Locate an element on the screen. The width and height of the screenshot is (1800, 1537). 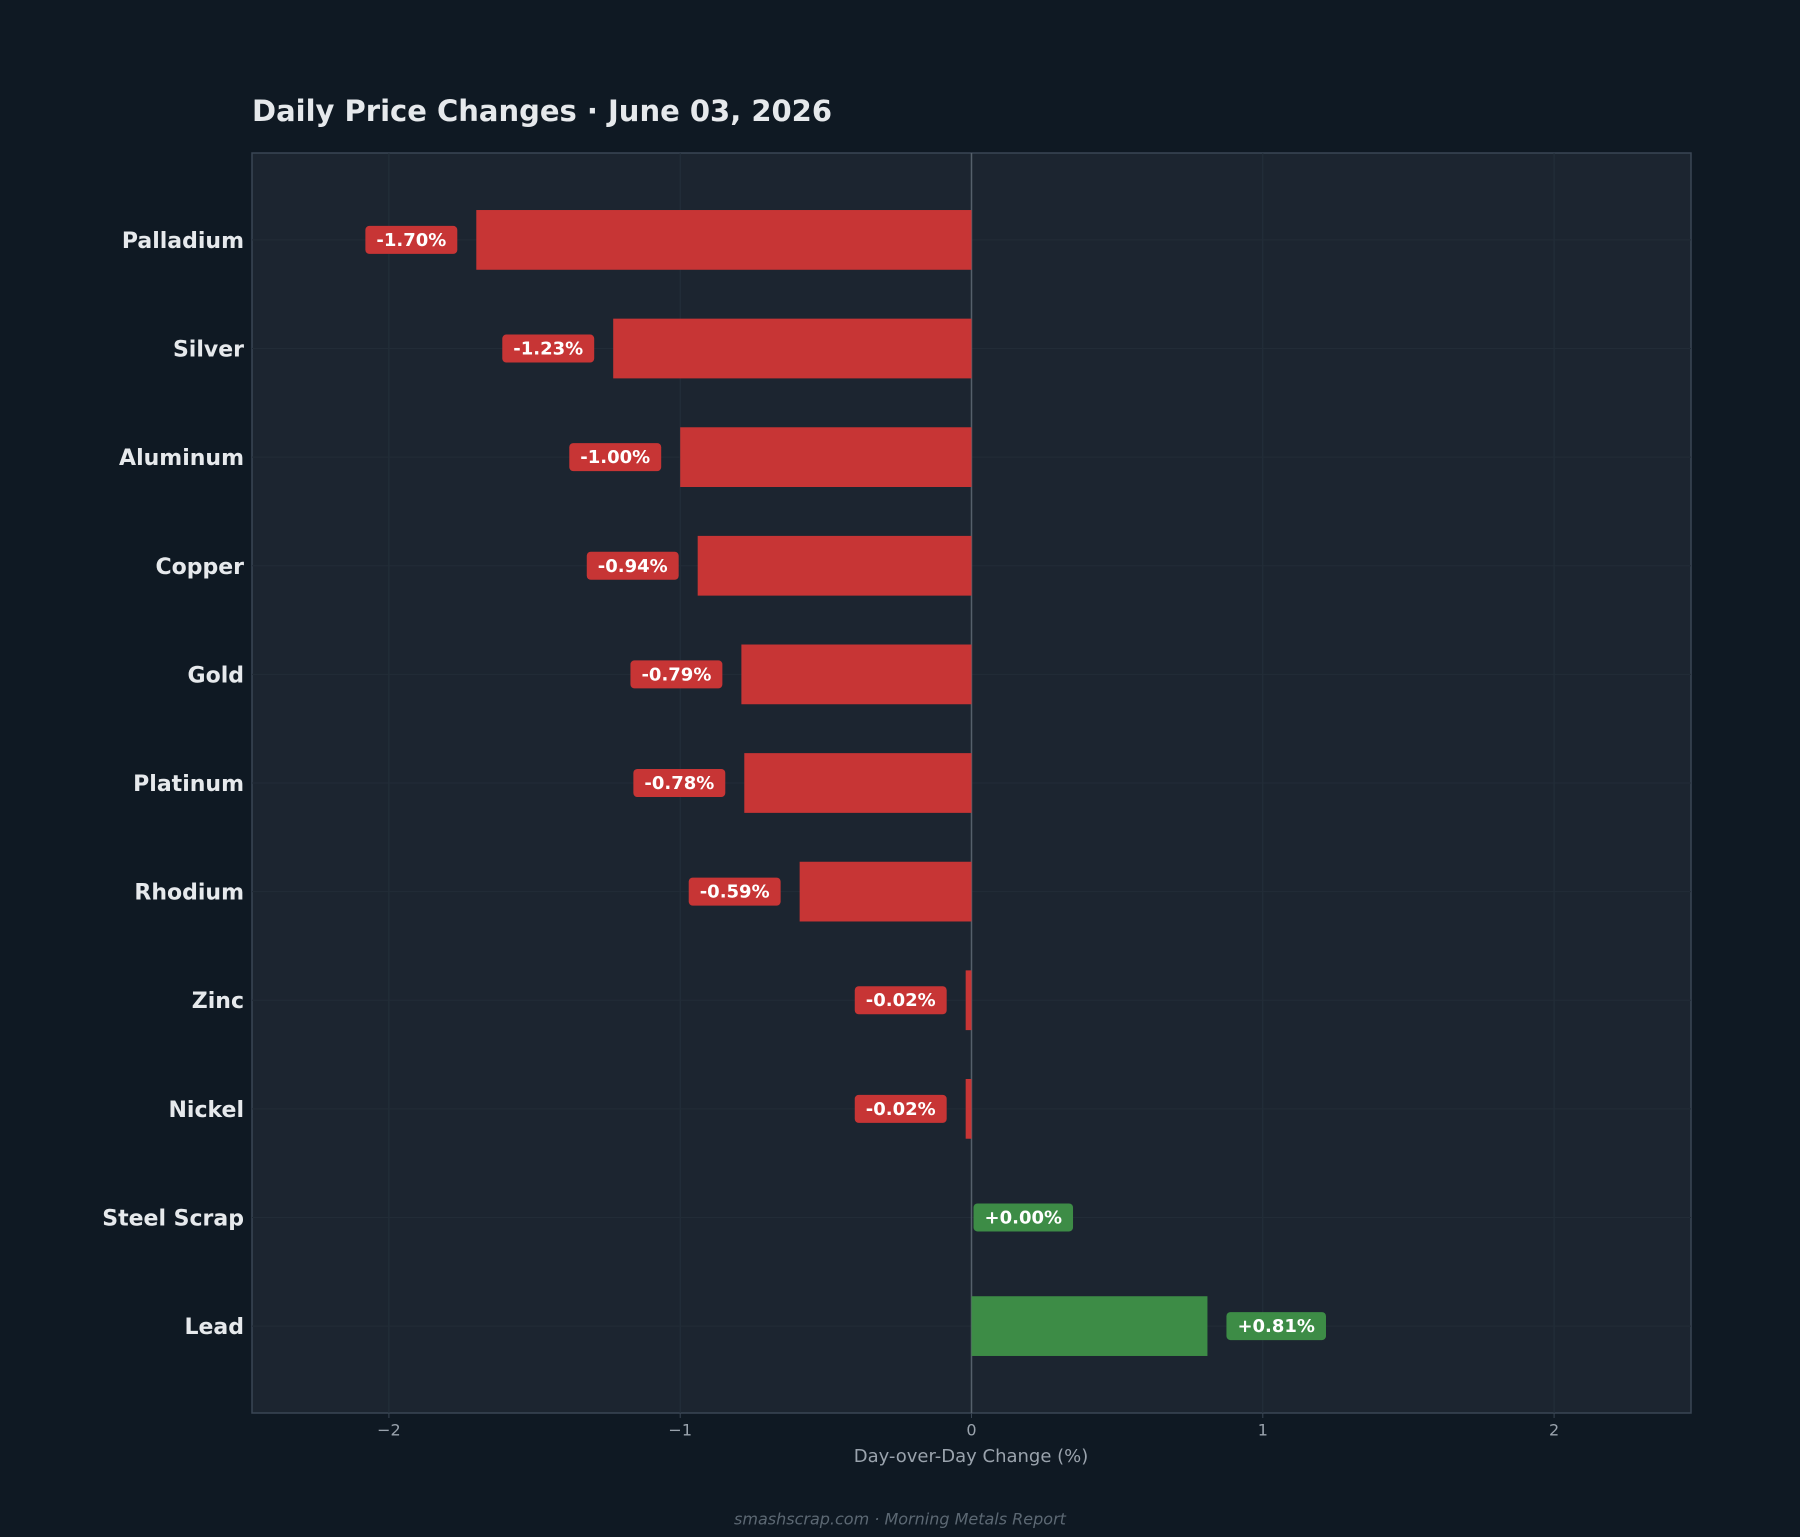
x-axis-label: Day-over-Day Change (%) is located at coordinates (971, 1456).